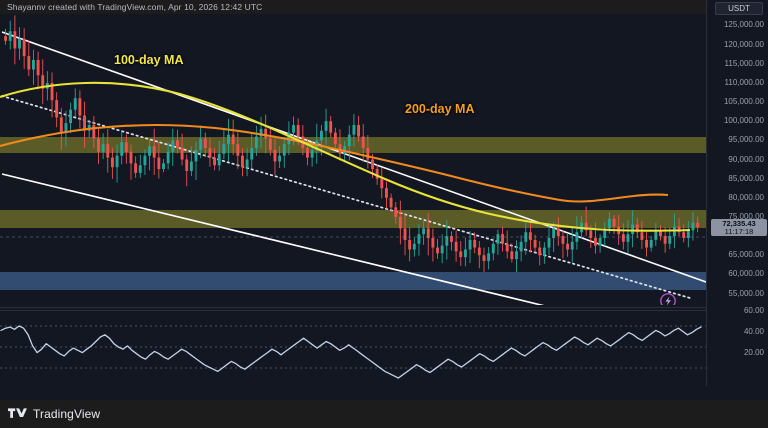 The height and width of the screenshot is (428, 768). I want to click on price-tick: 95,000.00, so click(746, 140).